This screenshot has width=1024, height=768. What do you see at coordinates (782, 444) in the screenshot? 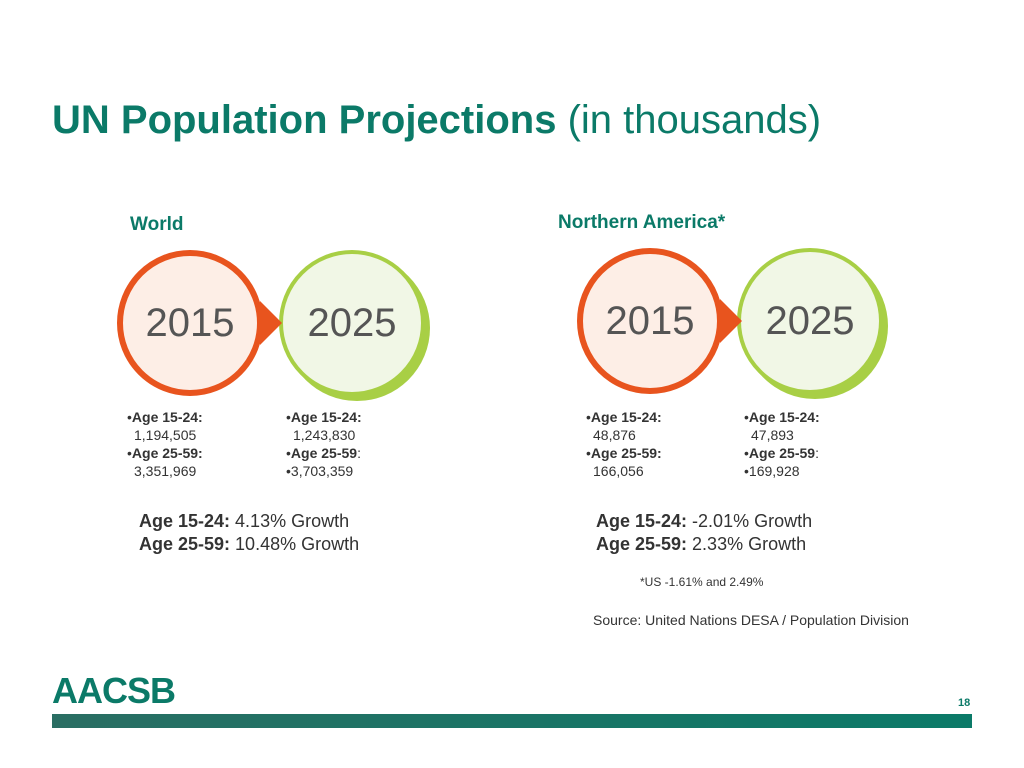
I see `stats-na-2025: •Age 15-24: 47,893 •Age 25-59: •169,928` at bounding box center [782, 444].